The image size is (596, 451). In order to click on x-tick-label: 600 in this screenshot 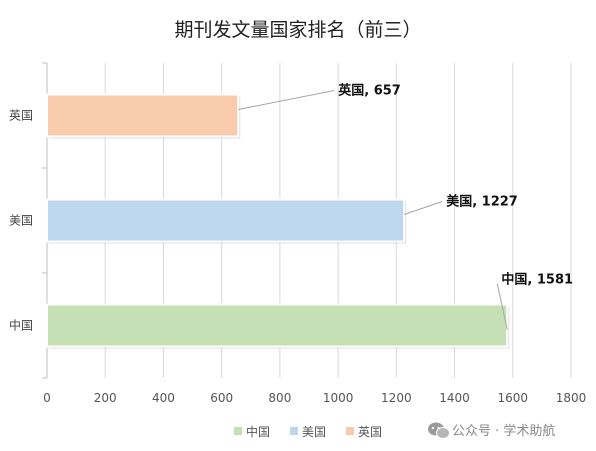, I will do `click(221, 398)`.